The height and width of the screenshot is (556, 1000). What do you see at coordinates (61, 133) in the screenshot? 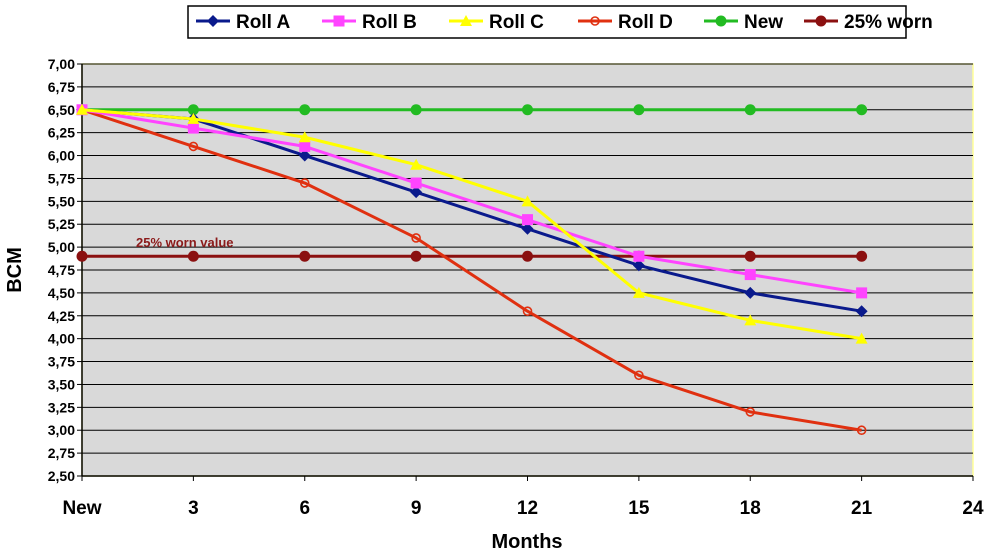
I see `y-tick-label: 6,25` at bounding box center [61, 133].